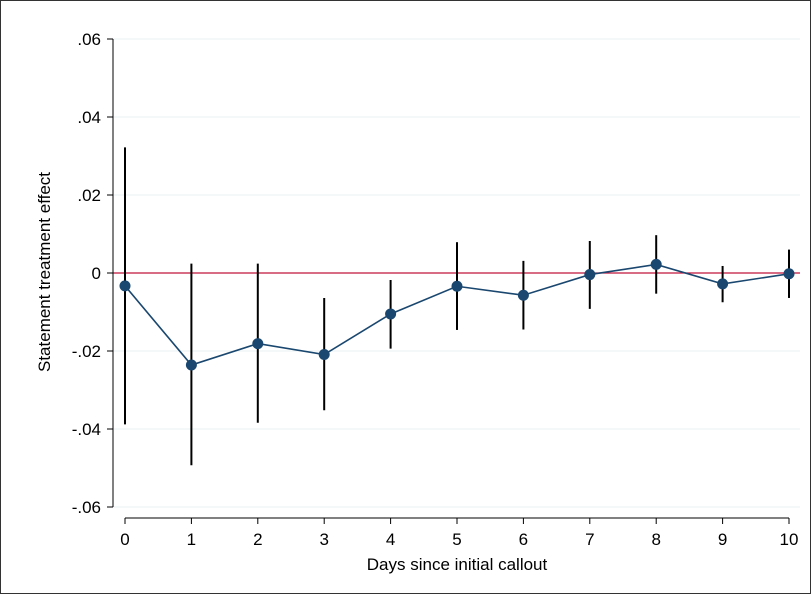  I want to click on x-tick-label: 9, so click(722, 539).